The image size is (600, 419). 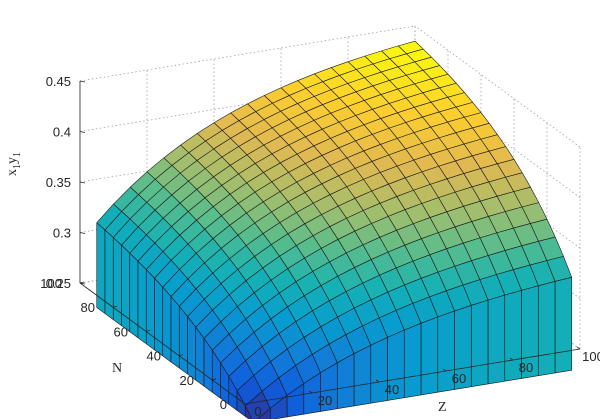 What do you see at coordinates (51, 283) in the screenshot?
I see `y-tick-label: 100` at bounding box center [51, 283].